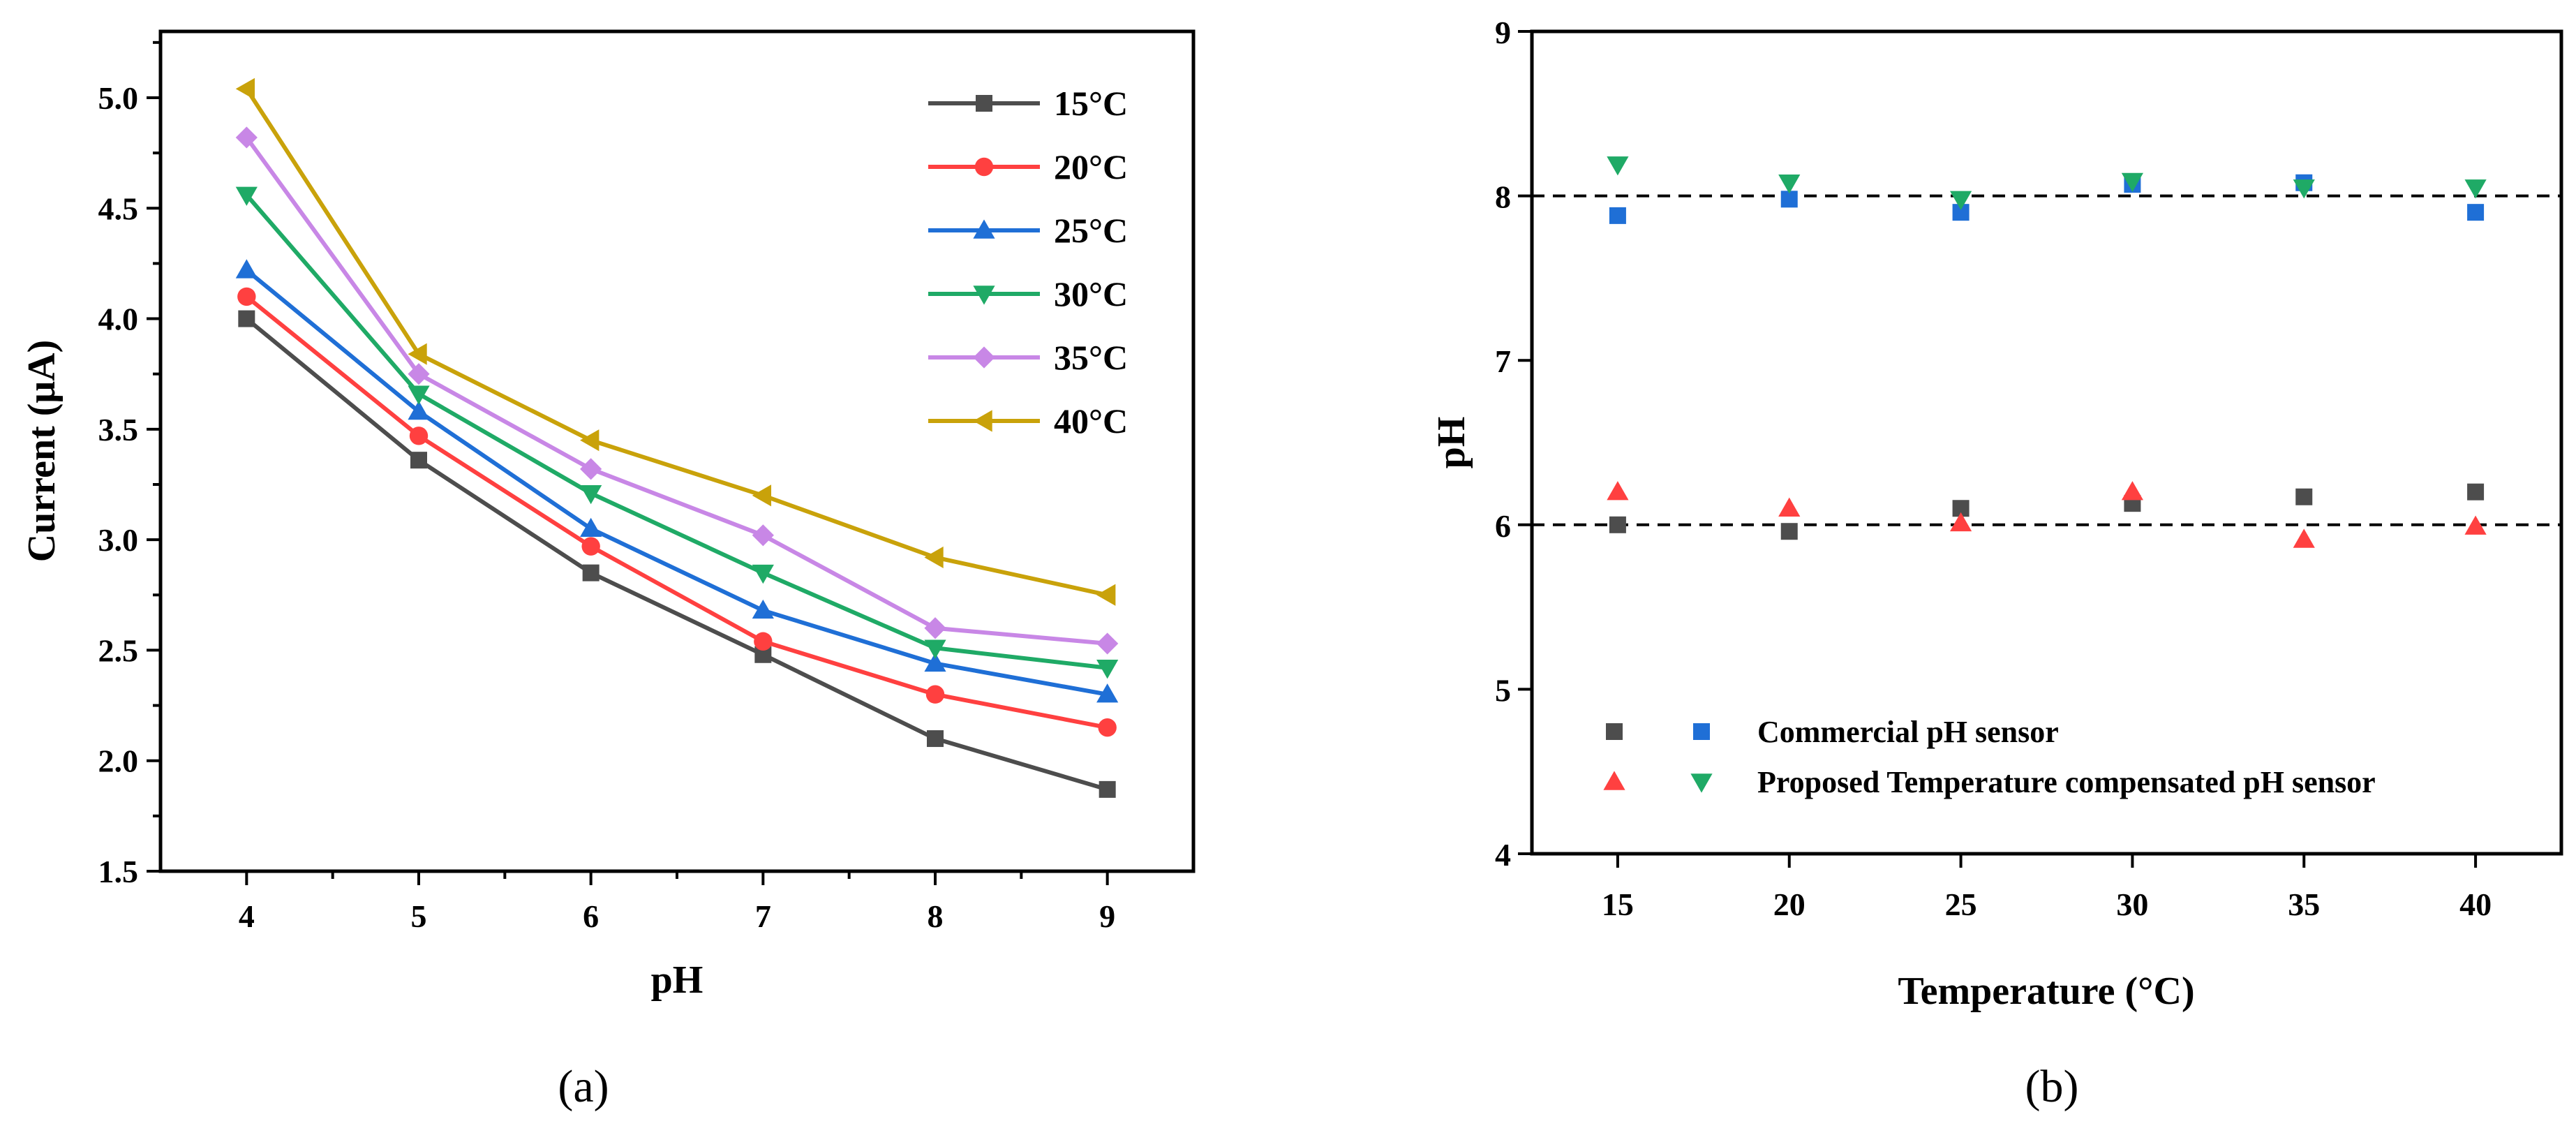 The width and height of the screenshot is (2576, 1126). Describe the element at coordinates (1028, 262) in the screenshot. I see `panel-a-legend: 15°C 20°C 25°C 30°C 35°C 40°C` at that location.